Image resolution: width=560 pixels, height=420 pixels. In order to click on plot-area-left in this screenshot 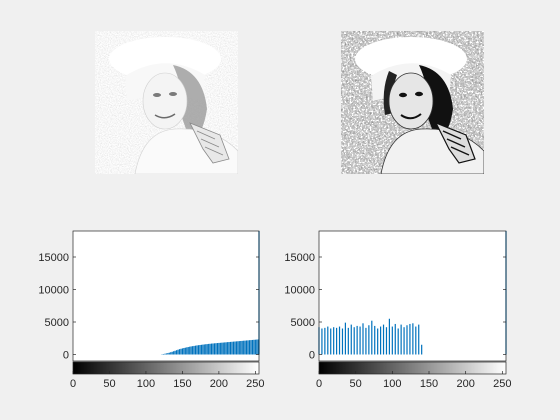, I will do `click(166, 296)`.